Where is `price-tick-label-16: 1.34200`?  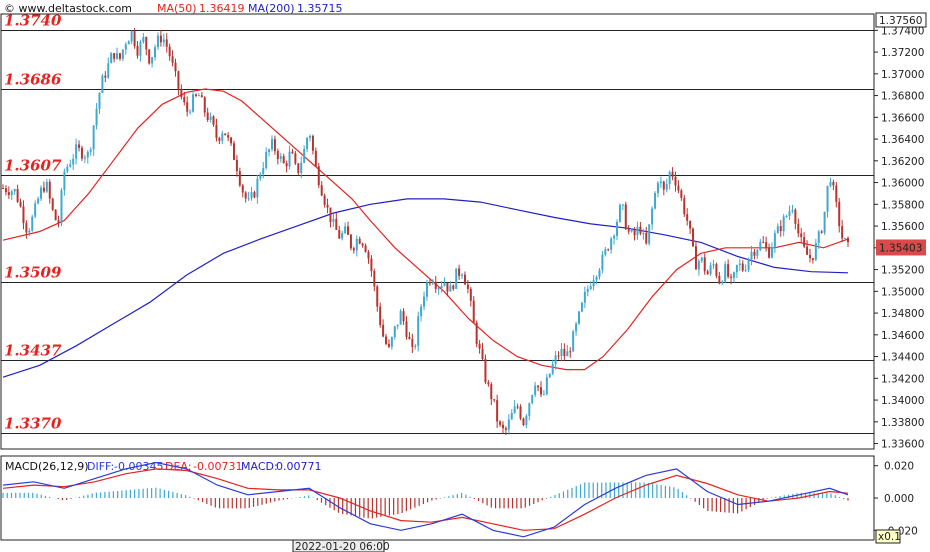 price-tick-label-16: 1.34200 is located at coordinates (902, 379).